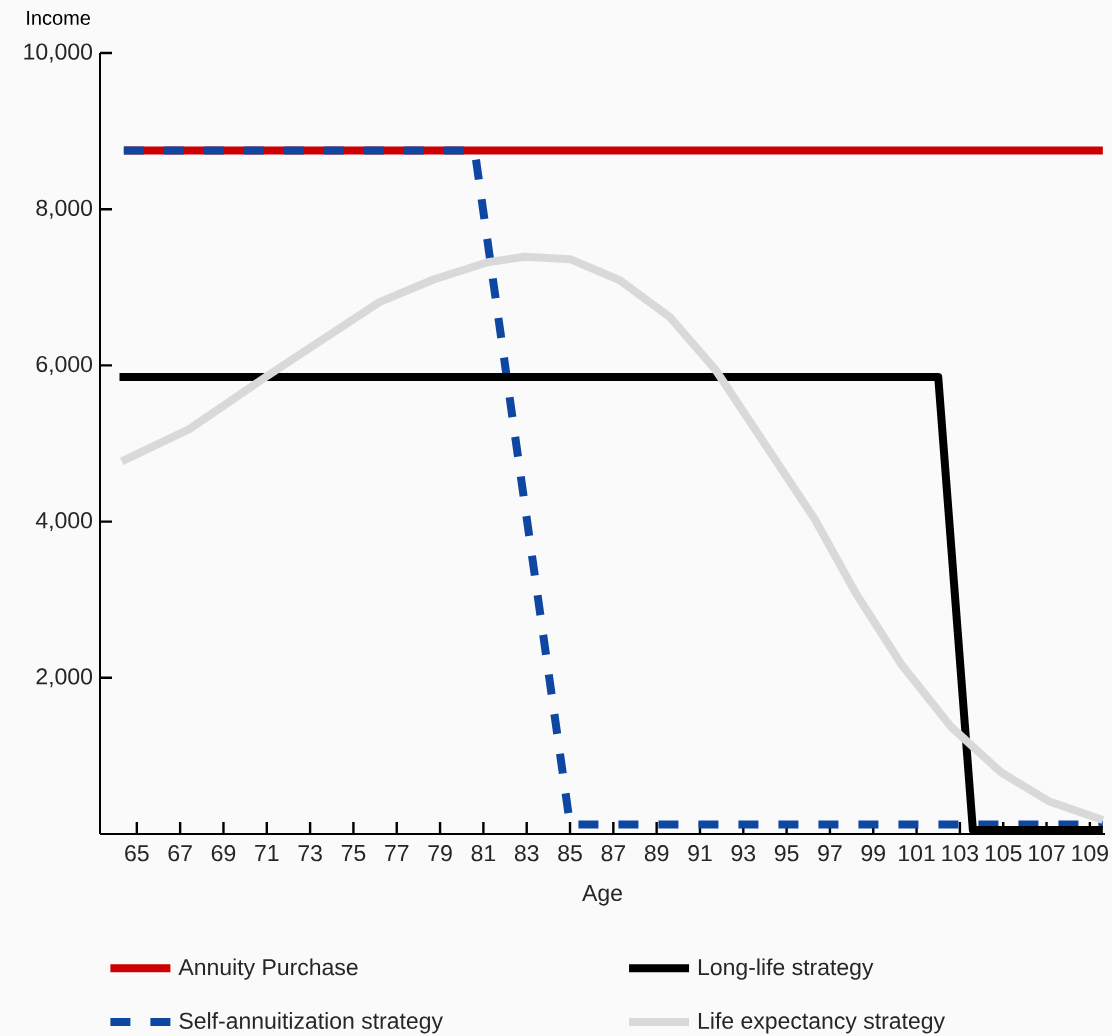 The height and width of the screenshot is (1036, 1112). Describe the element at coordinates (180, 853) in the screenshot. I see `x-tick-label: 67` at that location.